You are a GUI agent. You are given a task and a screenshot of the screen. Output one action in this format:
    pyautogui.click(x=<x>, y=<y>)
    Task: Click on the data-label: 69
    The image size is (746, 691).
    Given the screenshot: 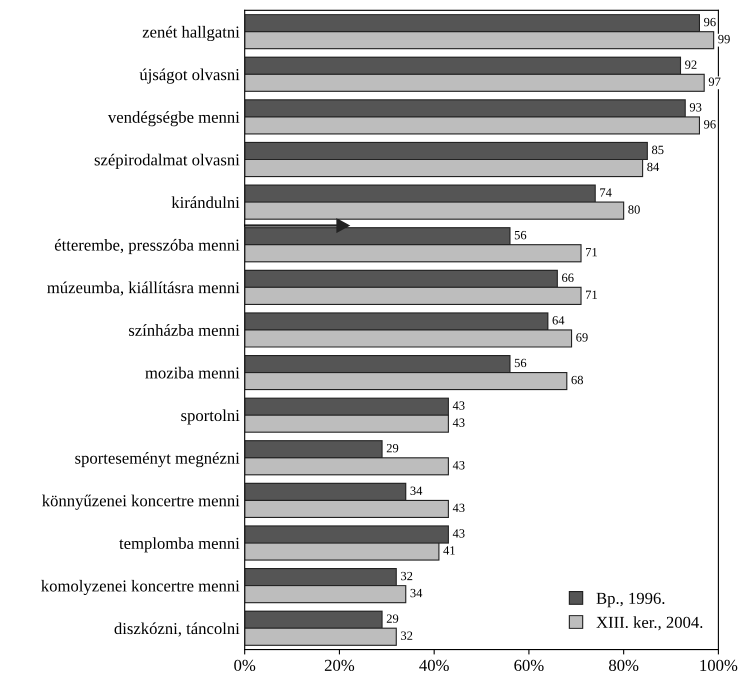 What is the action you would take?
    pyautogui.click(x=582, y=337)
    